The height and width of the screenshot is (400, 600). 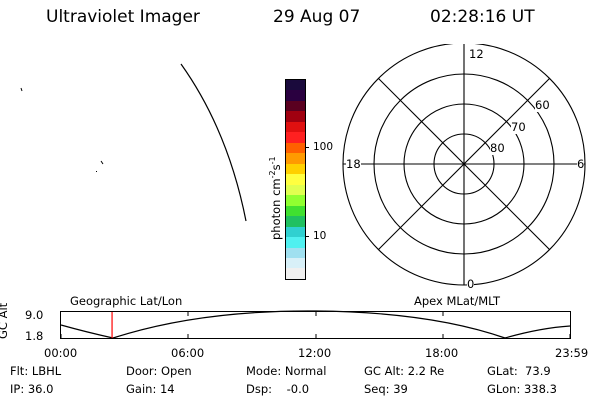 I want to click on polar-label-lat70: 70, so click(x=518, y=127).